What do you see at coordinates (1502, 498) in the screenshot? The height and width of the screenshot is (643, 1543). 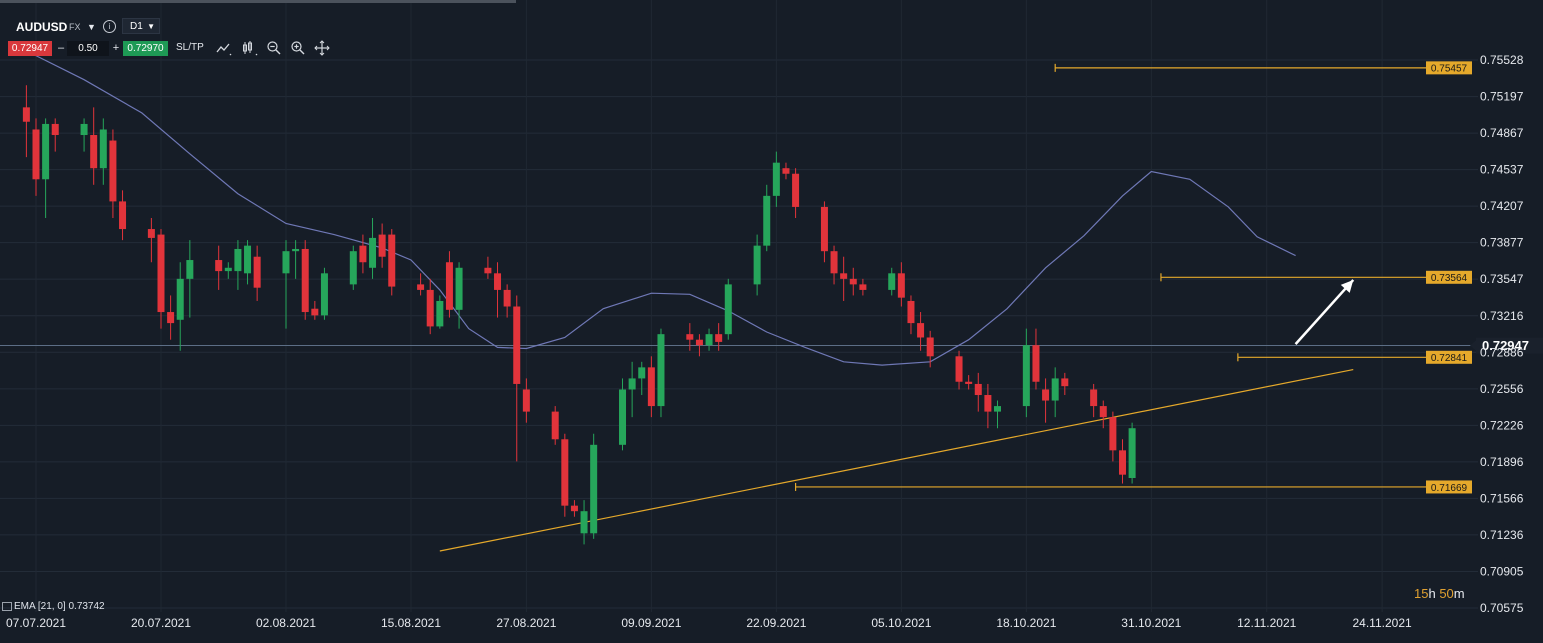 I see `price-tick-label: 0.71566` at bounding box center [1502, 498].